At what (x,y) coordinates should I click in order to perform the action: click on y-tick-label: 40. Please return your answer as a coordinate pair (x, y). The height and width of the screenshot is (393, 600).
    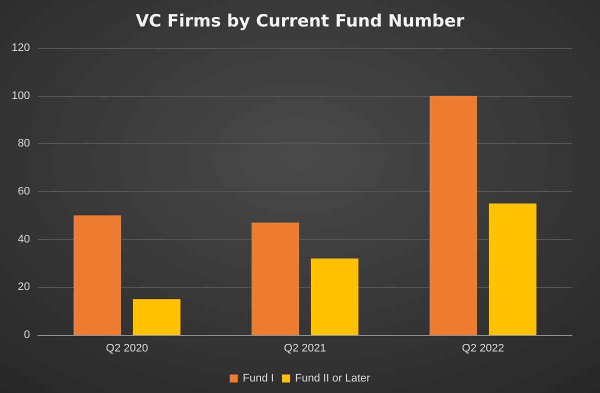
    Looking at the image, I should click on (24, 239).